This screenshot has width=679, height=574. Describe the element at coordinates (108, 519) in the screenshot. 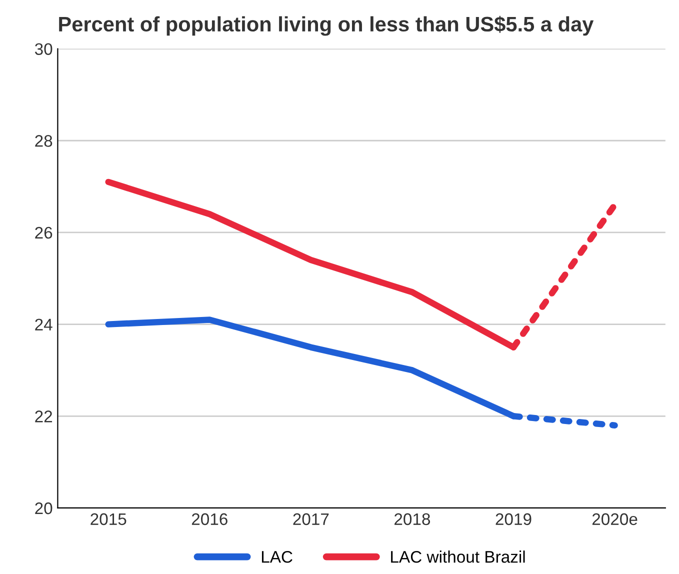

I see `x-tick-label: 2015` at that location.